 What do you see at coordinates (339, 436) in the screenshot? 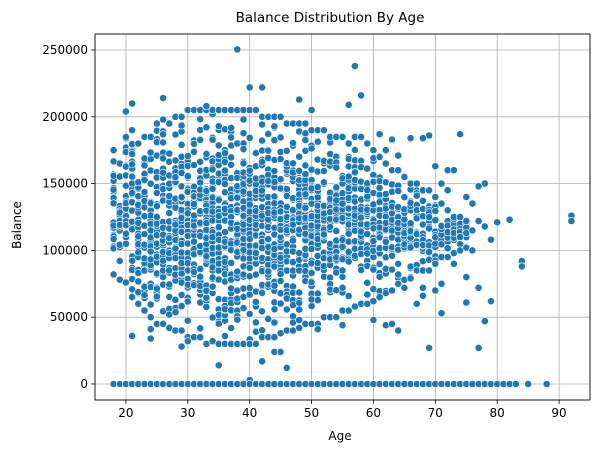
I see `x-axis-label: Age` at bounding box center [339, 436].